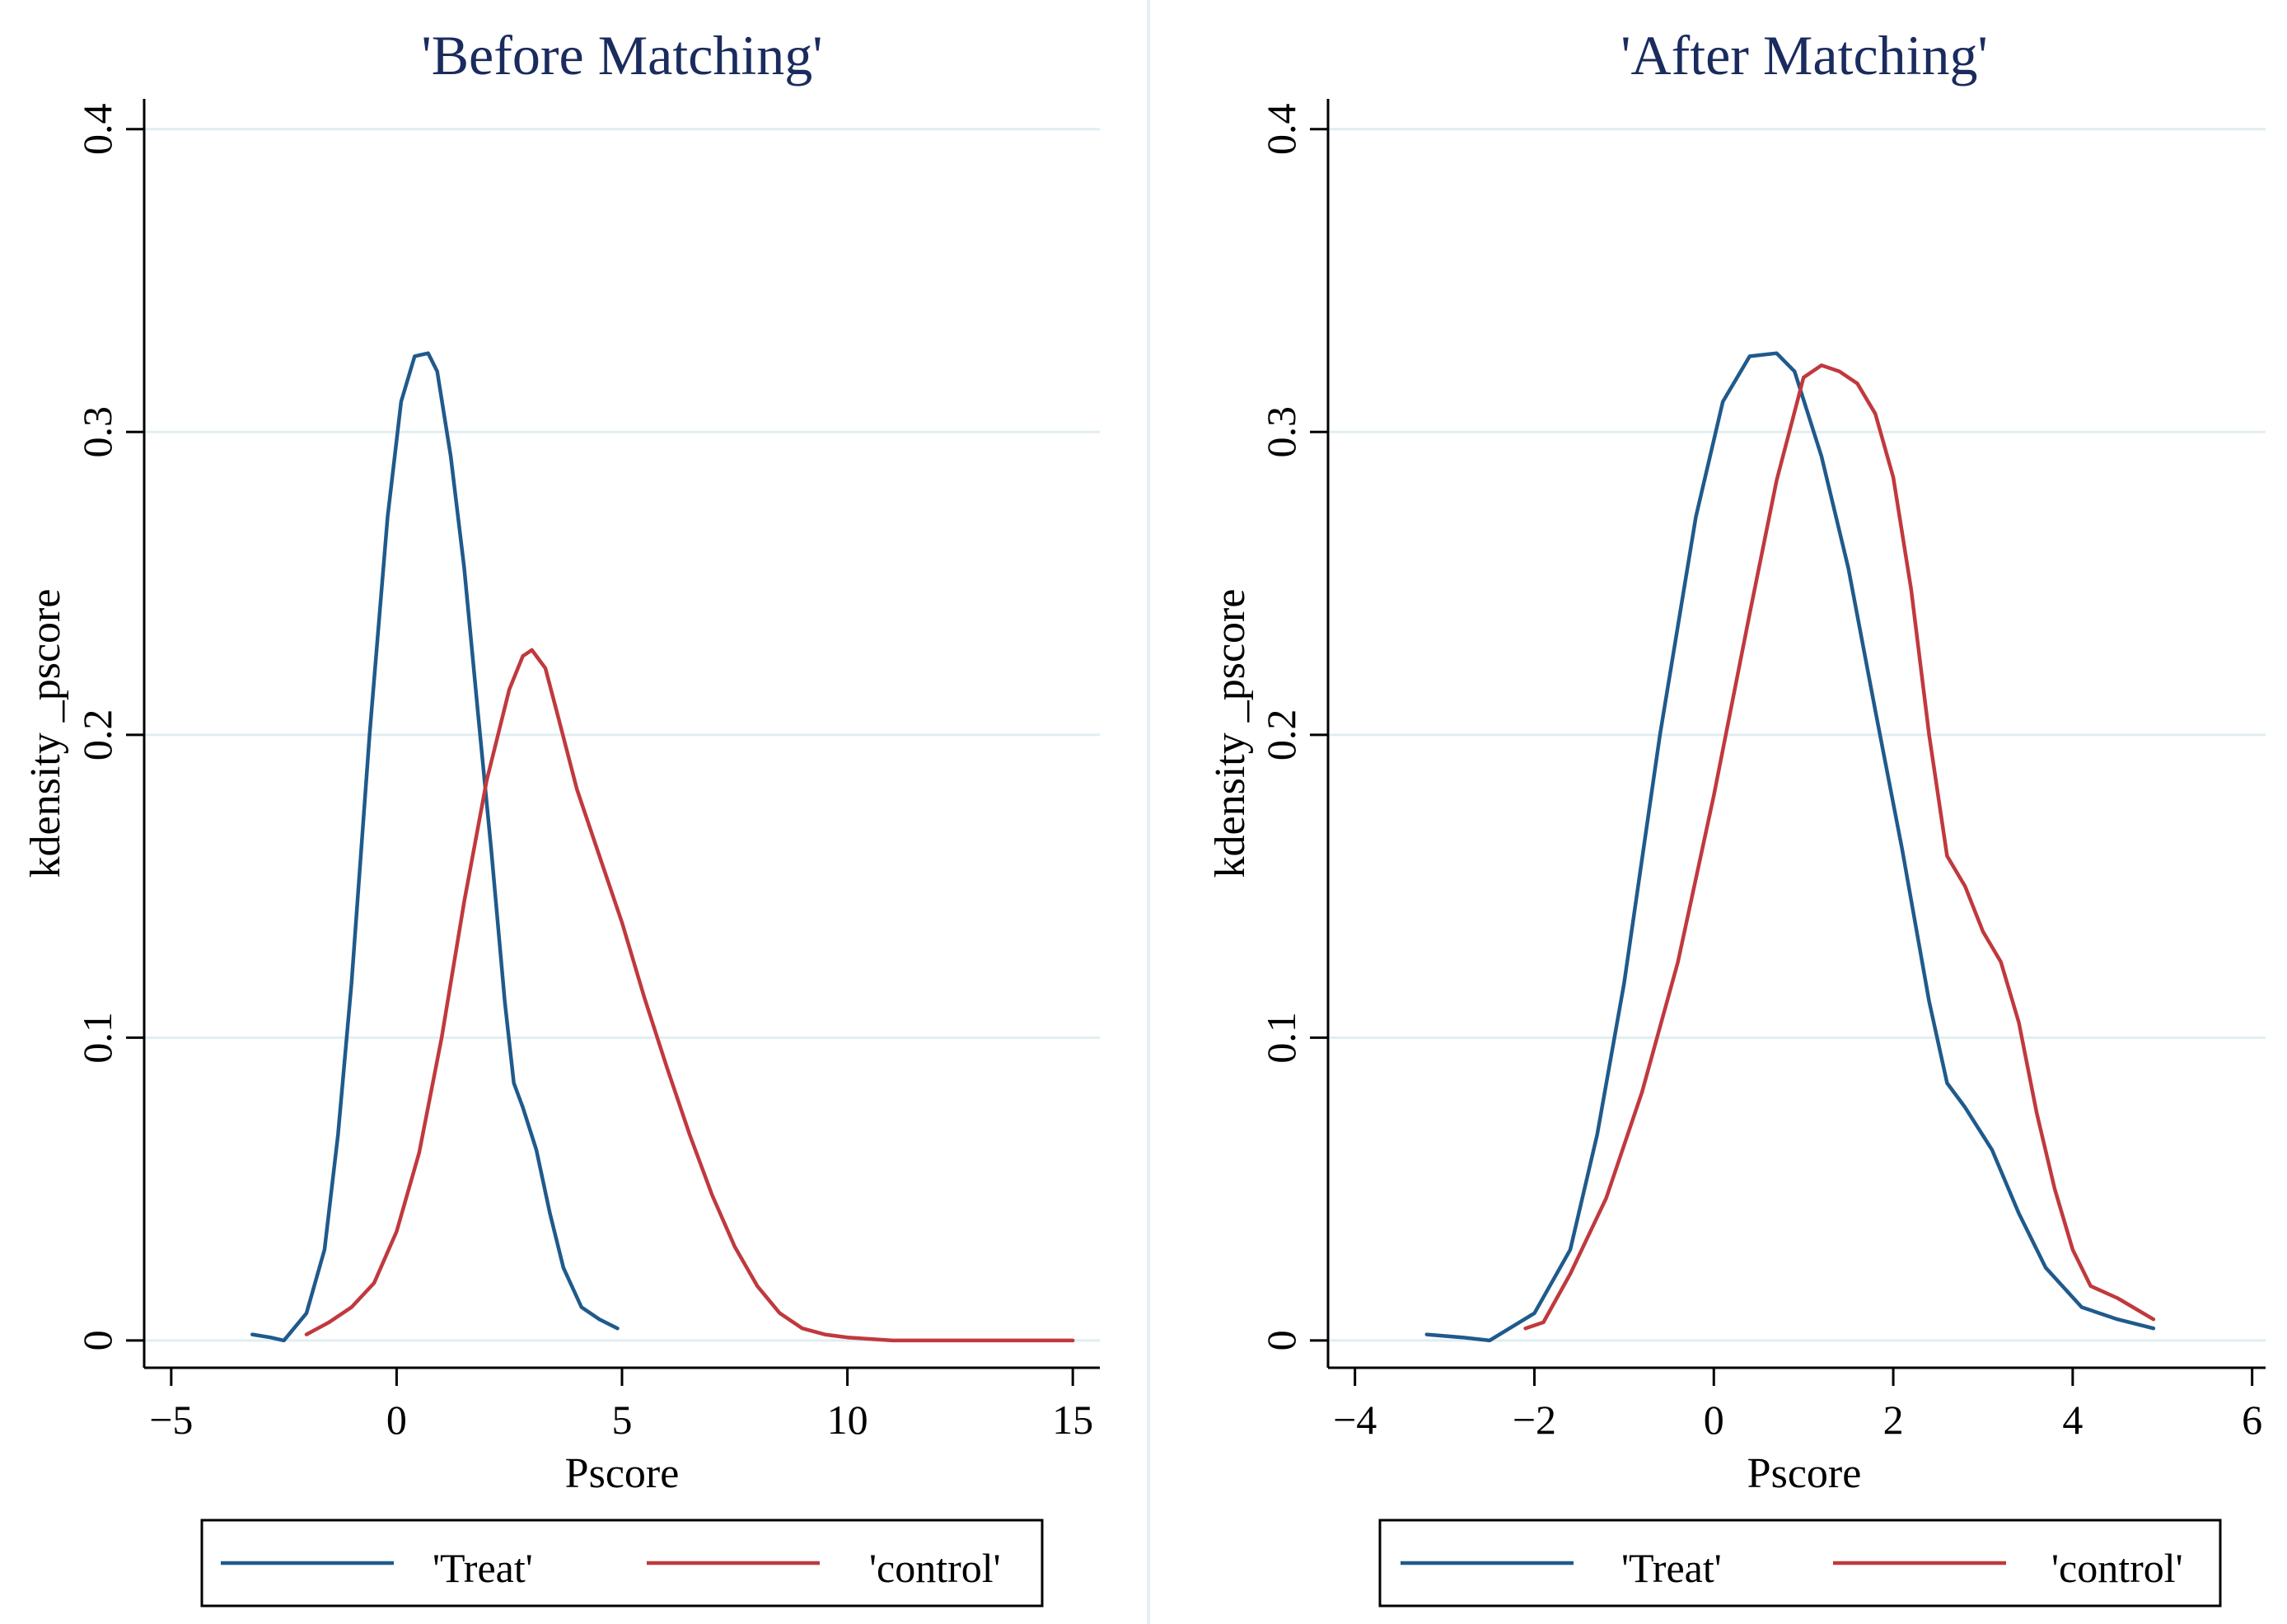  Describe the element at coordinates (435, 847) in the screenshot. I see `series-line-treat` at that location.